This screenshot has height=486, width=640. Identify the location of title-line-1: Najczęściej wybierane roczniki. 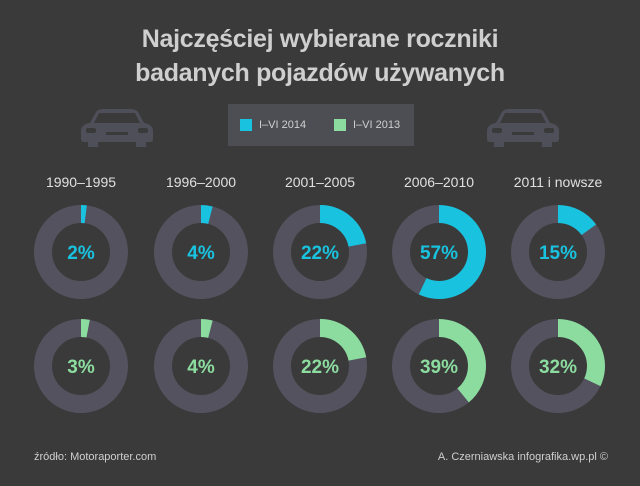
(320, 39).